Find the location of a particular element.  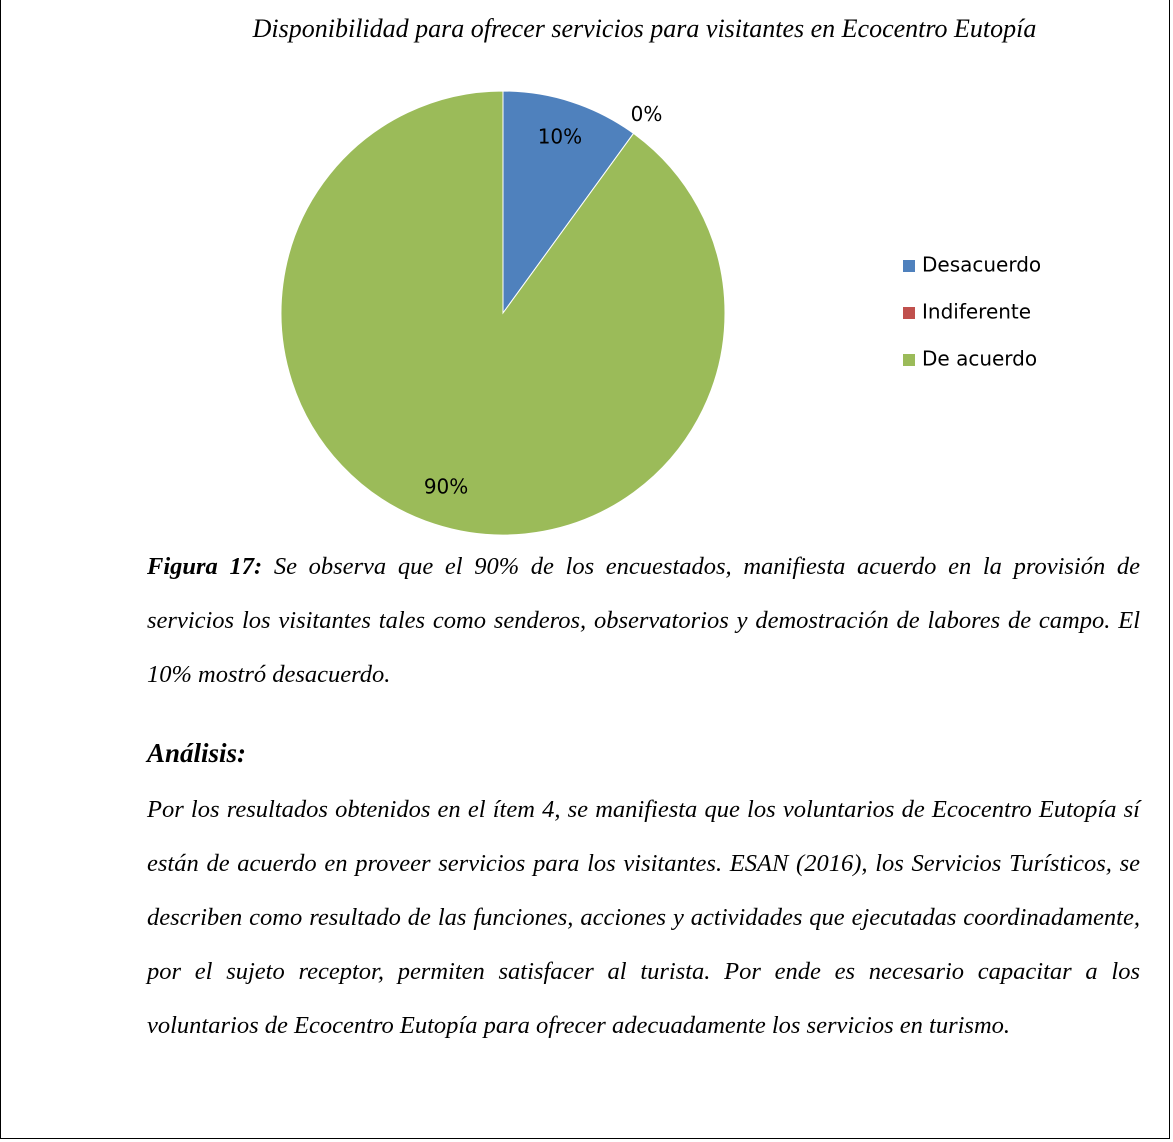

legend-label: De acuerdo is located at coordinates (979, 359).